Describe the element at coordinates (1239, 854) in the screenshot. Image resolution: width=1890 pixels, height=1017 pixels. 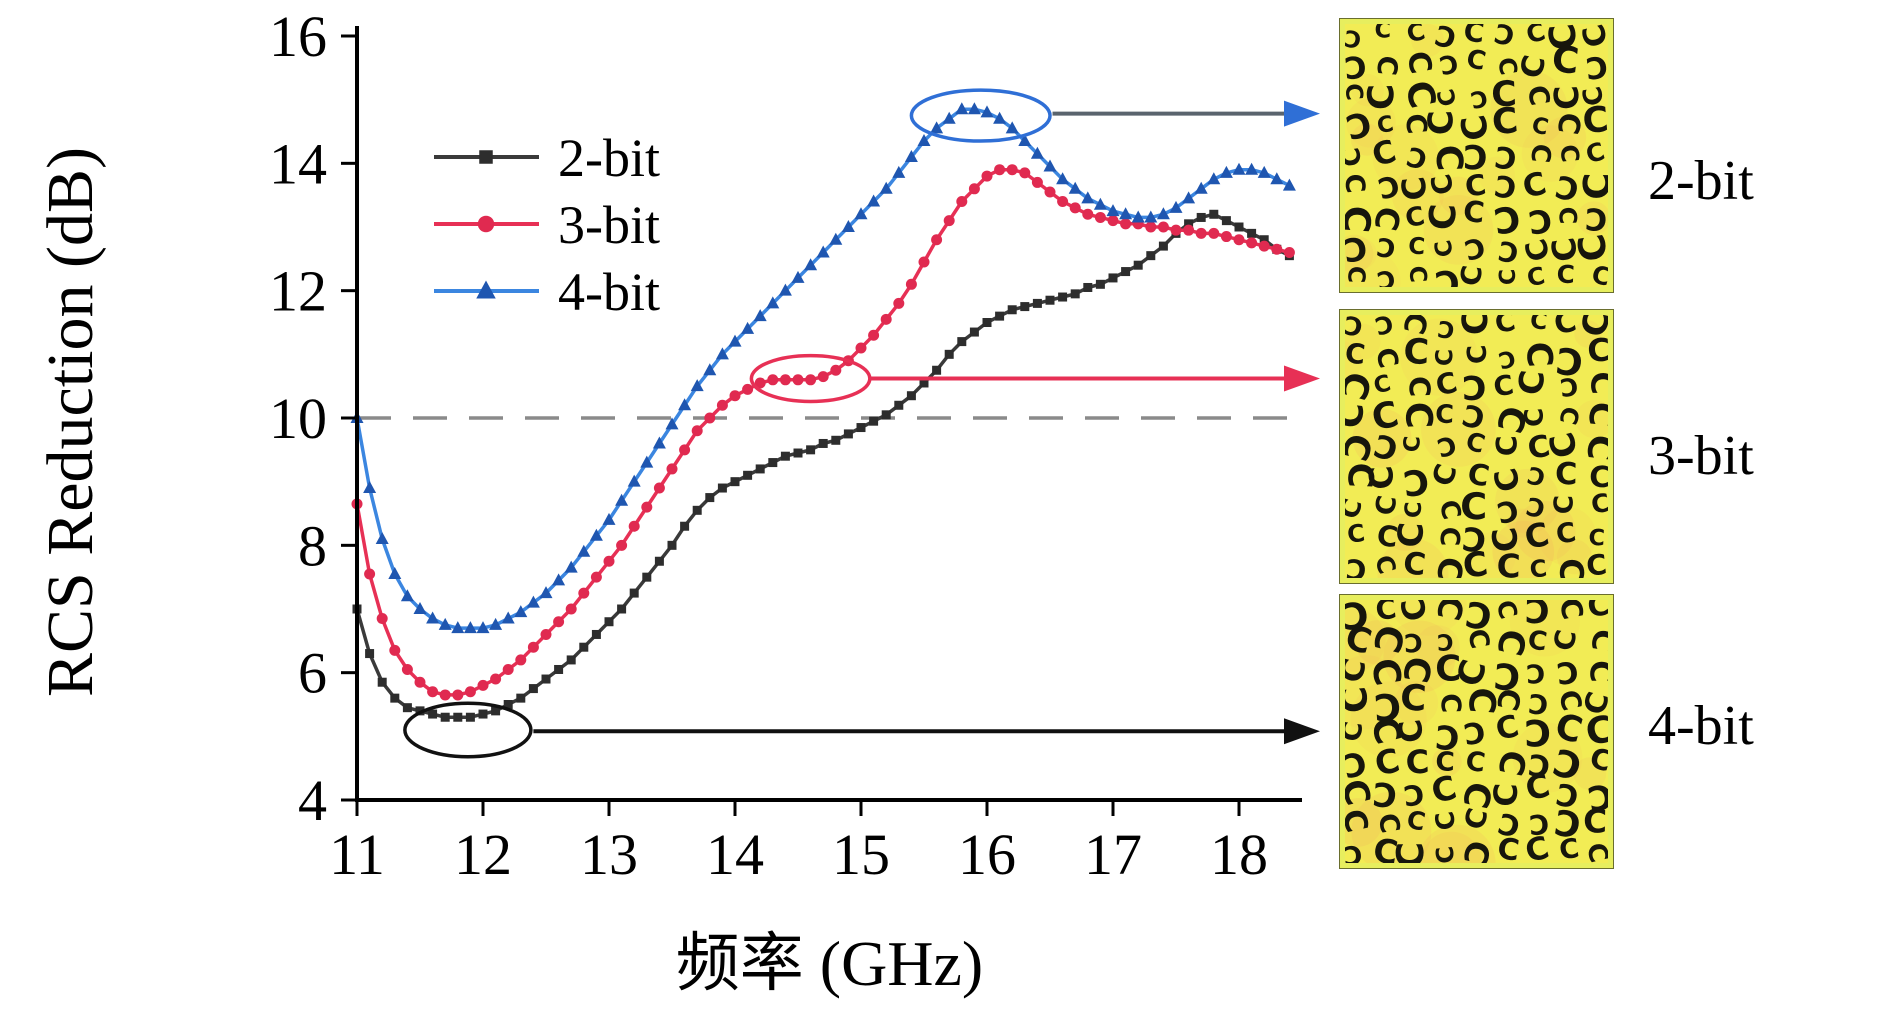
I see `tick-label: 18` at that location.